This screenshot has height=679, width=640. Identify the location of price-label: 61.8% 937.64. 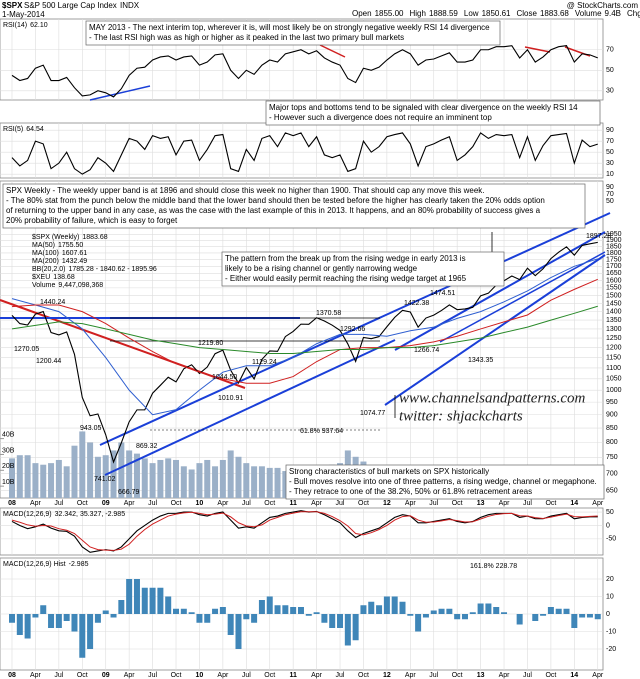
(321, 431).